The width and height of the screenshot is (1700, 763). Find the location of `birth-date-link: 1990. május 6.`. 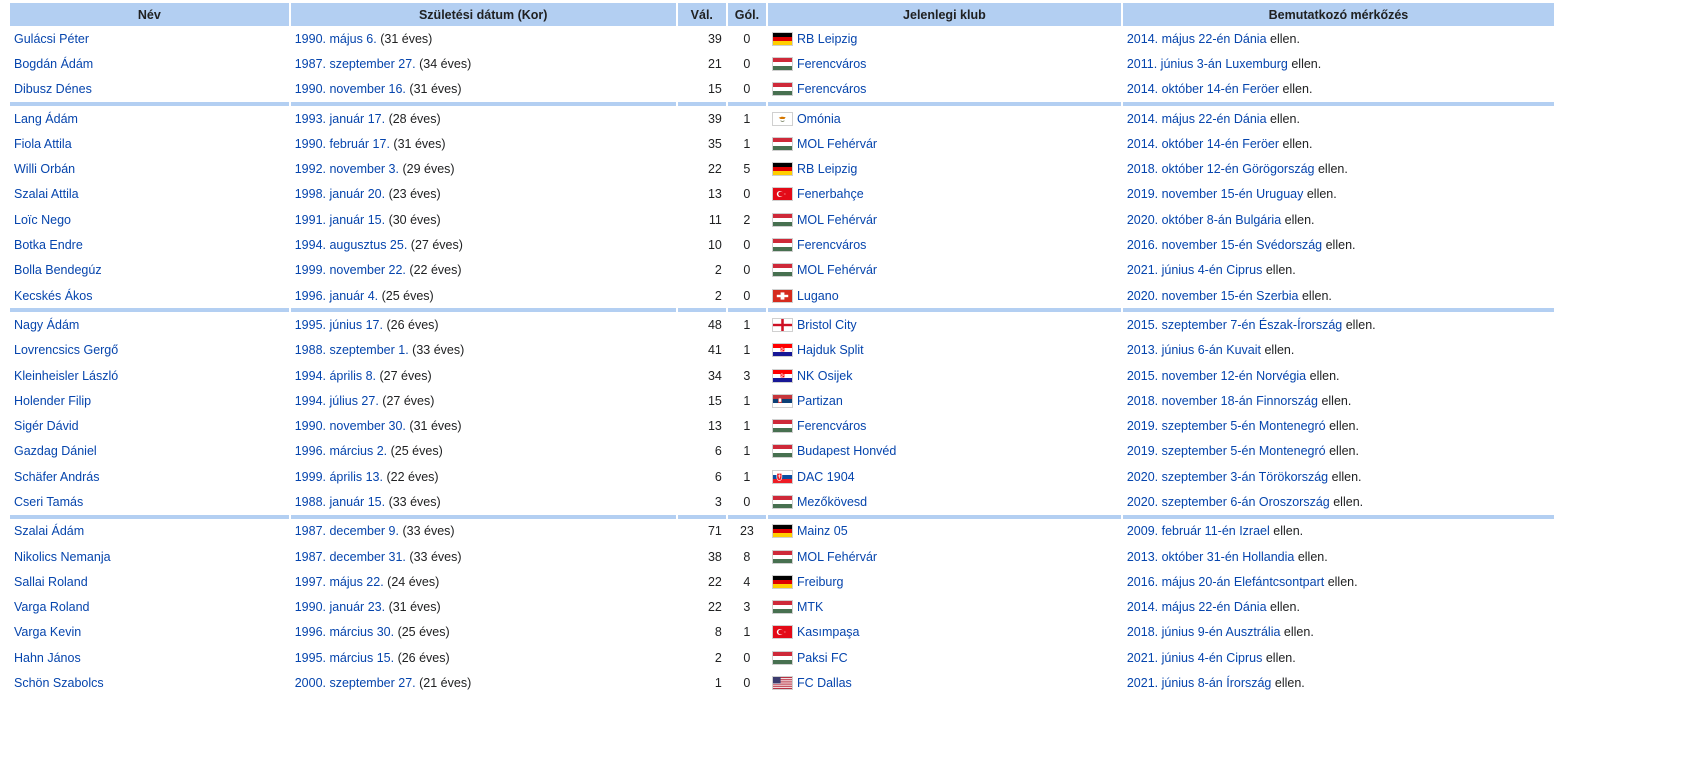

birth-date-link: 1990. május 6. is located at coordinates (335, 38).